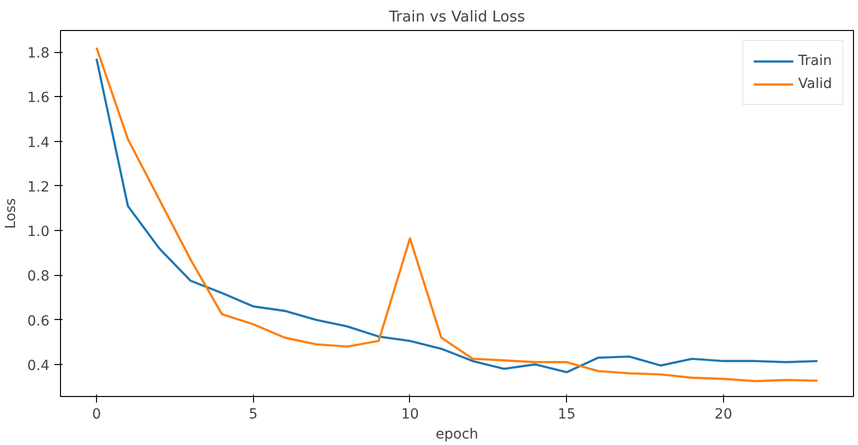 This screenshot has width=858, height=445. What do you see at coordinates (11, 213) in the screenshot?
I see `y-axis-title: Loss` at bounding box center [11, 213].